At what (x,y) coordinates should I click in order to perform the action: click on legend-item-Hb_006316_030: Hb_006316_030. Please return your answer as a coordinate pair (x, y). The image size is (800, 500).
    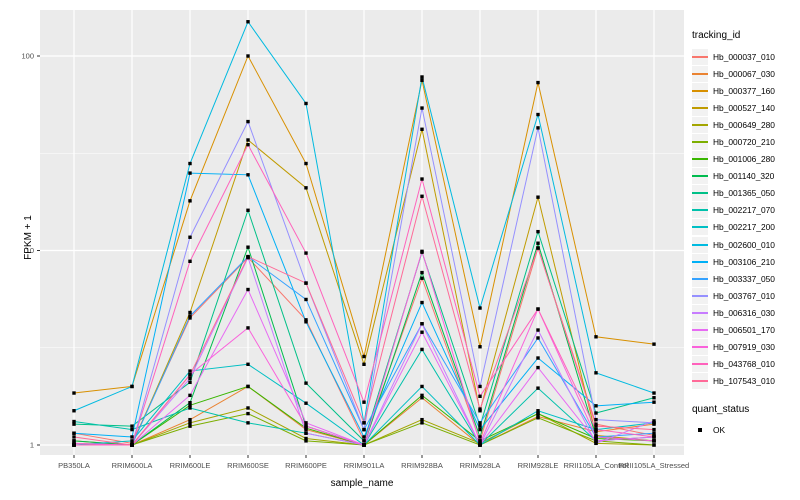
    Looking at the image, I should click on (745, 312).